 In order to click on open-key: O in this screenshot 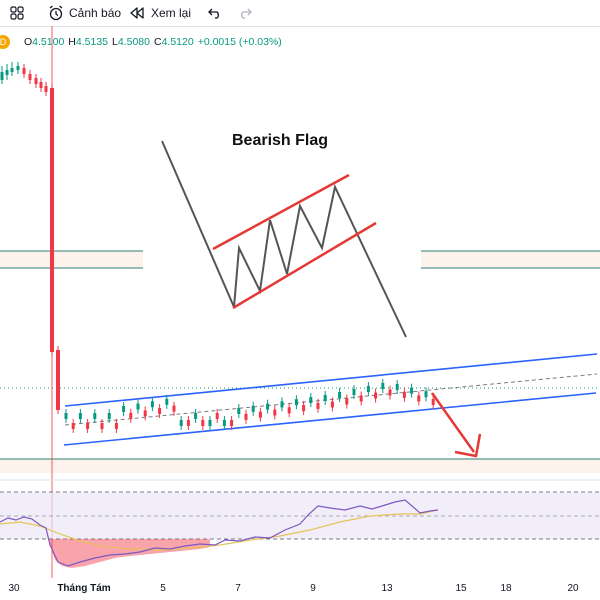, I will do `click(28, 42)`.